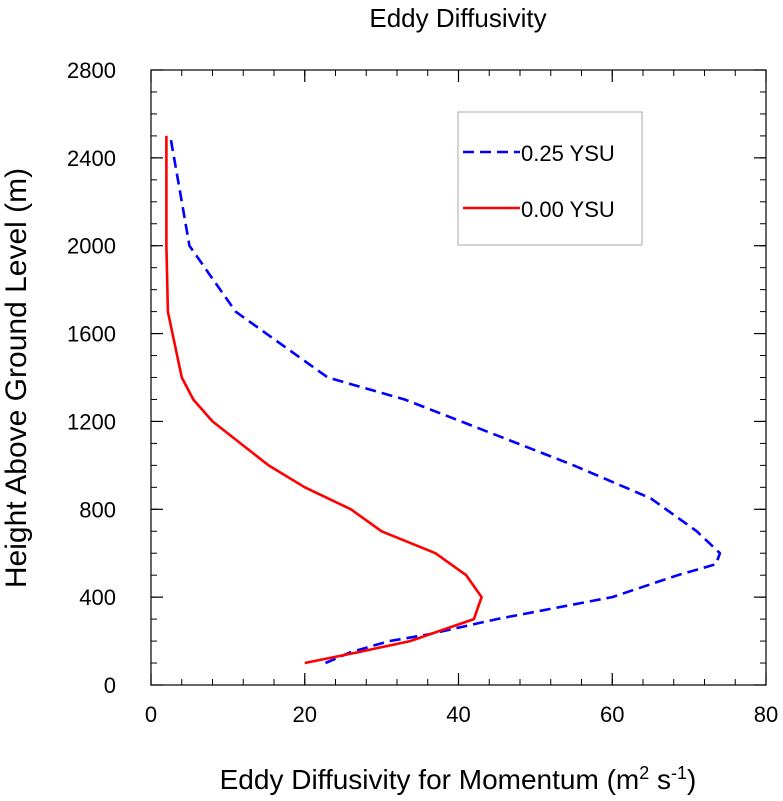 Image resolution: width=783 pixels, height=801 pixels. I want to click on y-tick-label: 800, so click(97, 509).